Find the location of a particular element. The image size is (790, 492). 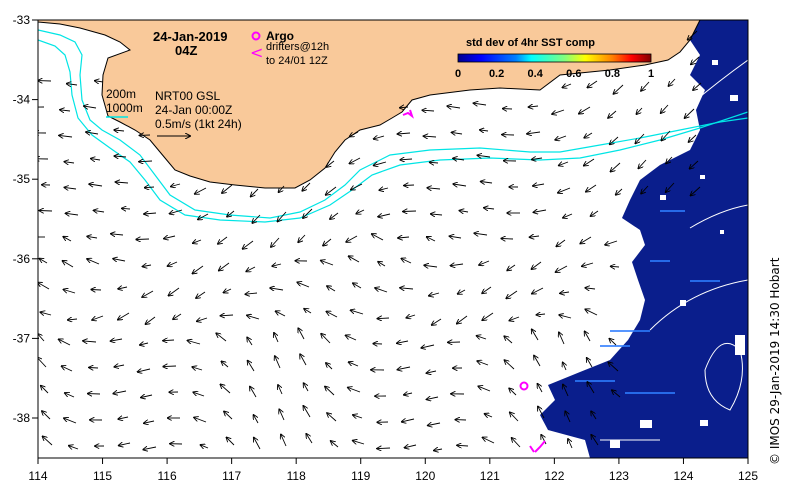

scale-label: 0.5m/s (1kt 24h) is located at coordinates (198, 124).